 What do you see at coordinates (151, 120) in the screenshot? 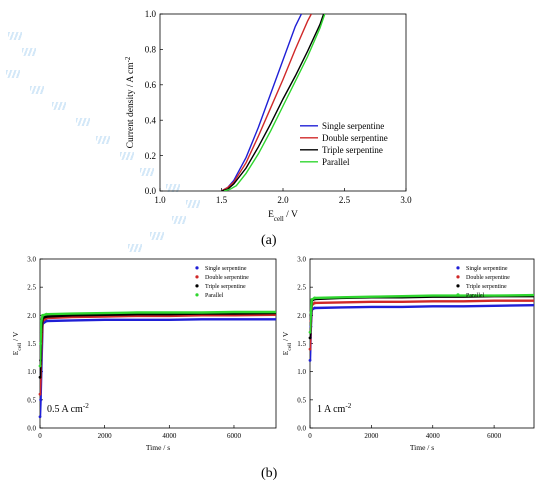
I see `y-tick-label: 0.4` at bounding box center [151, 120].